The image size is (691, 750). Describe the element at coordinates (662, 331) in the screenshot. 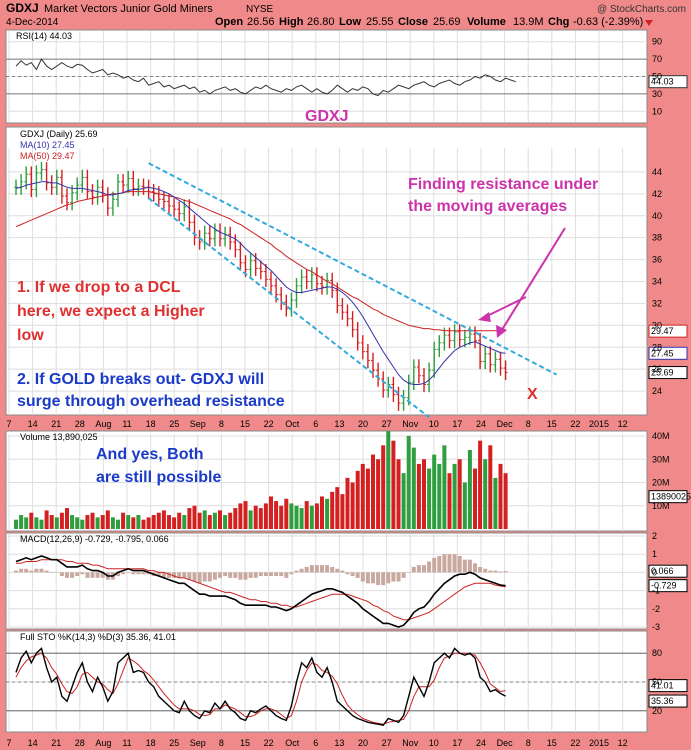

I see `ma50-value-tag: 29.47` at that location.